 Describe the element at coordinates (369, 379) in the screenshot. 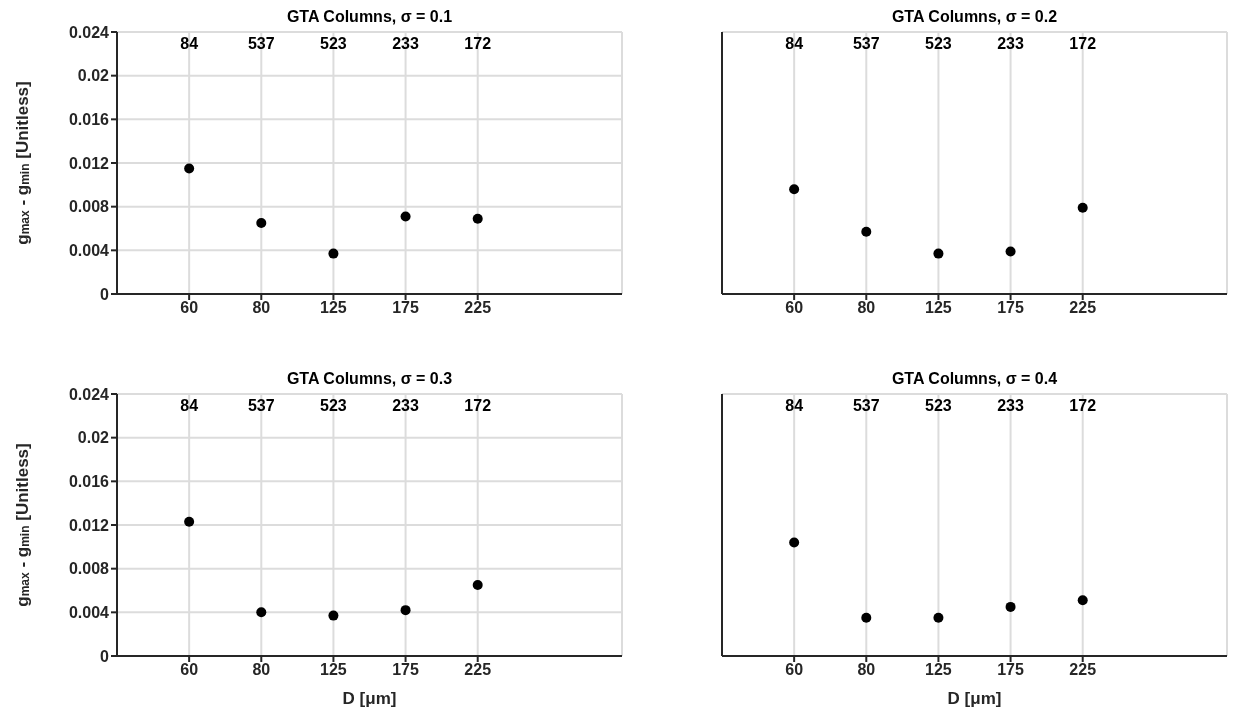

I see `chart-title: GTA Columns, σ = 0.3` at that location.